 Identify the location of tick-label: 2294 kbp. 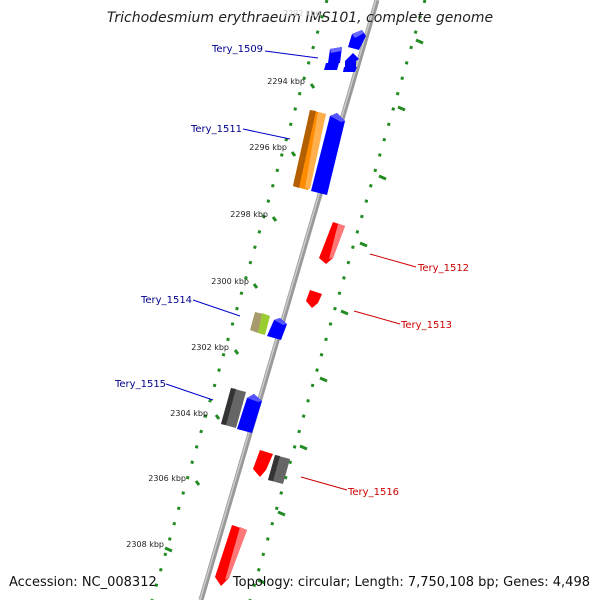
(286, 81).